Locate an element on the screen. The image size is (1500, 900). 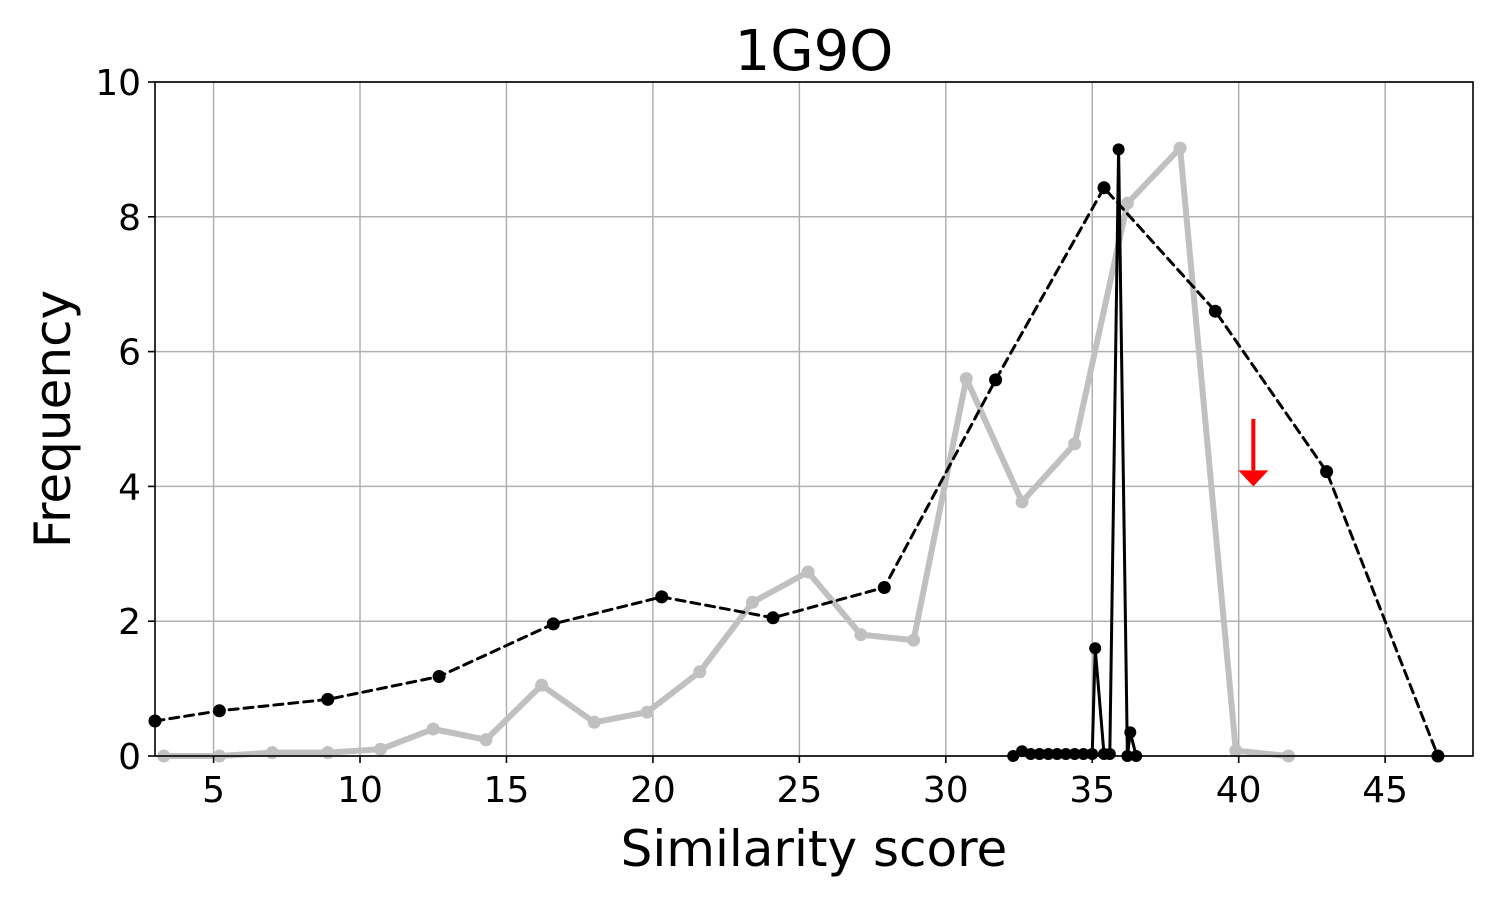
y-tick-label: 6 is located at coordinates (129, 353).